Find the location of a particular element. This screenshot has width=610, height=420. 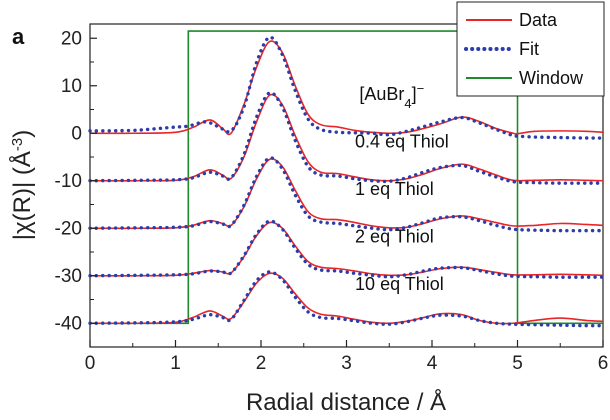

x-tick-label-0: 0 is located at coordinates (90, 363).